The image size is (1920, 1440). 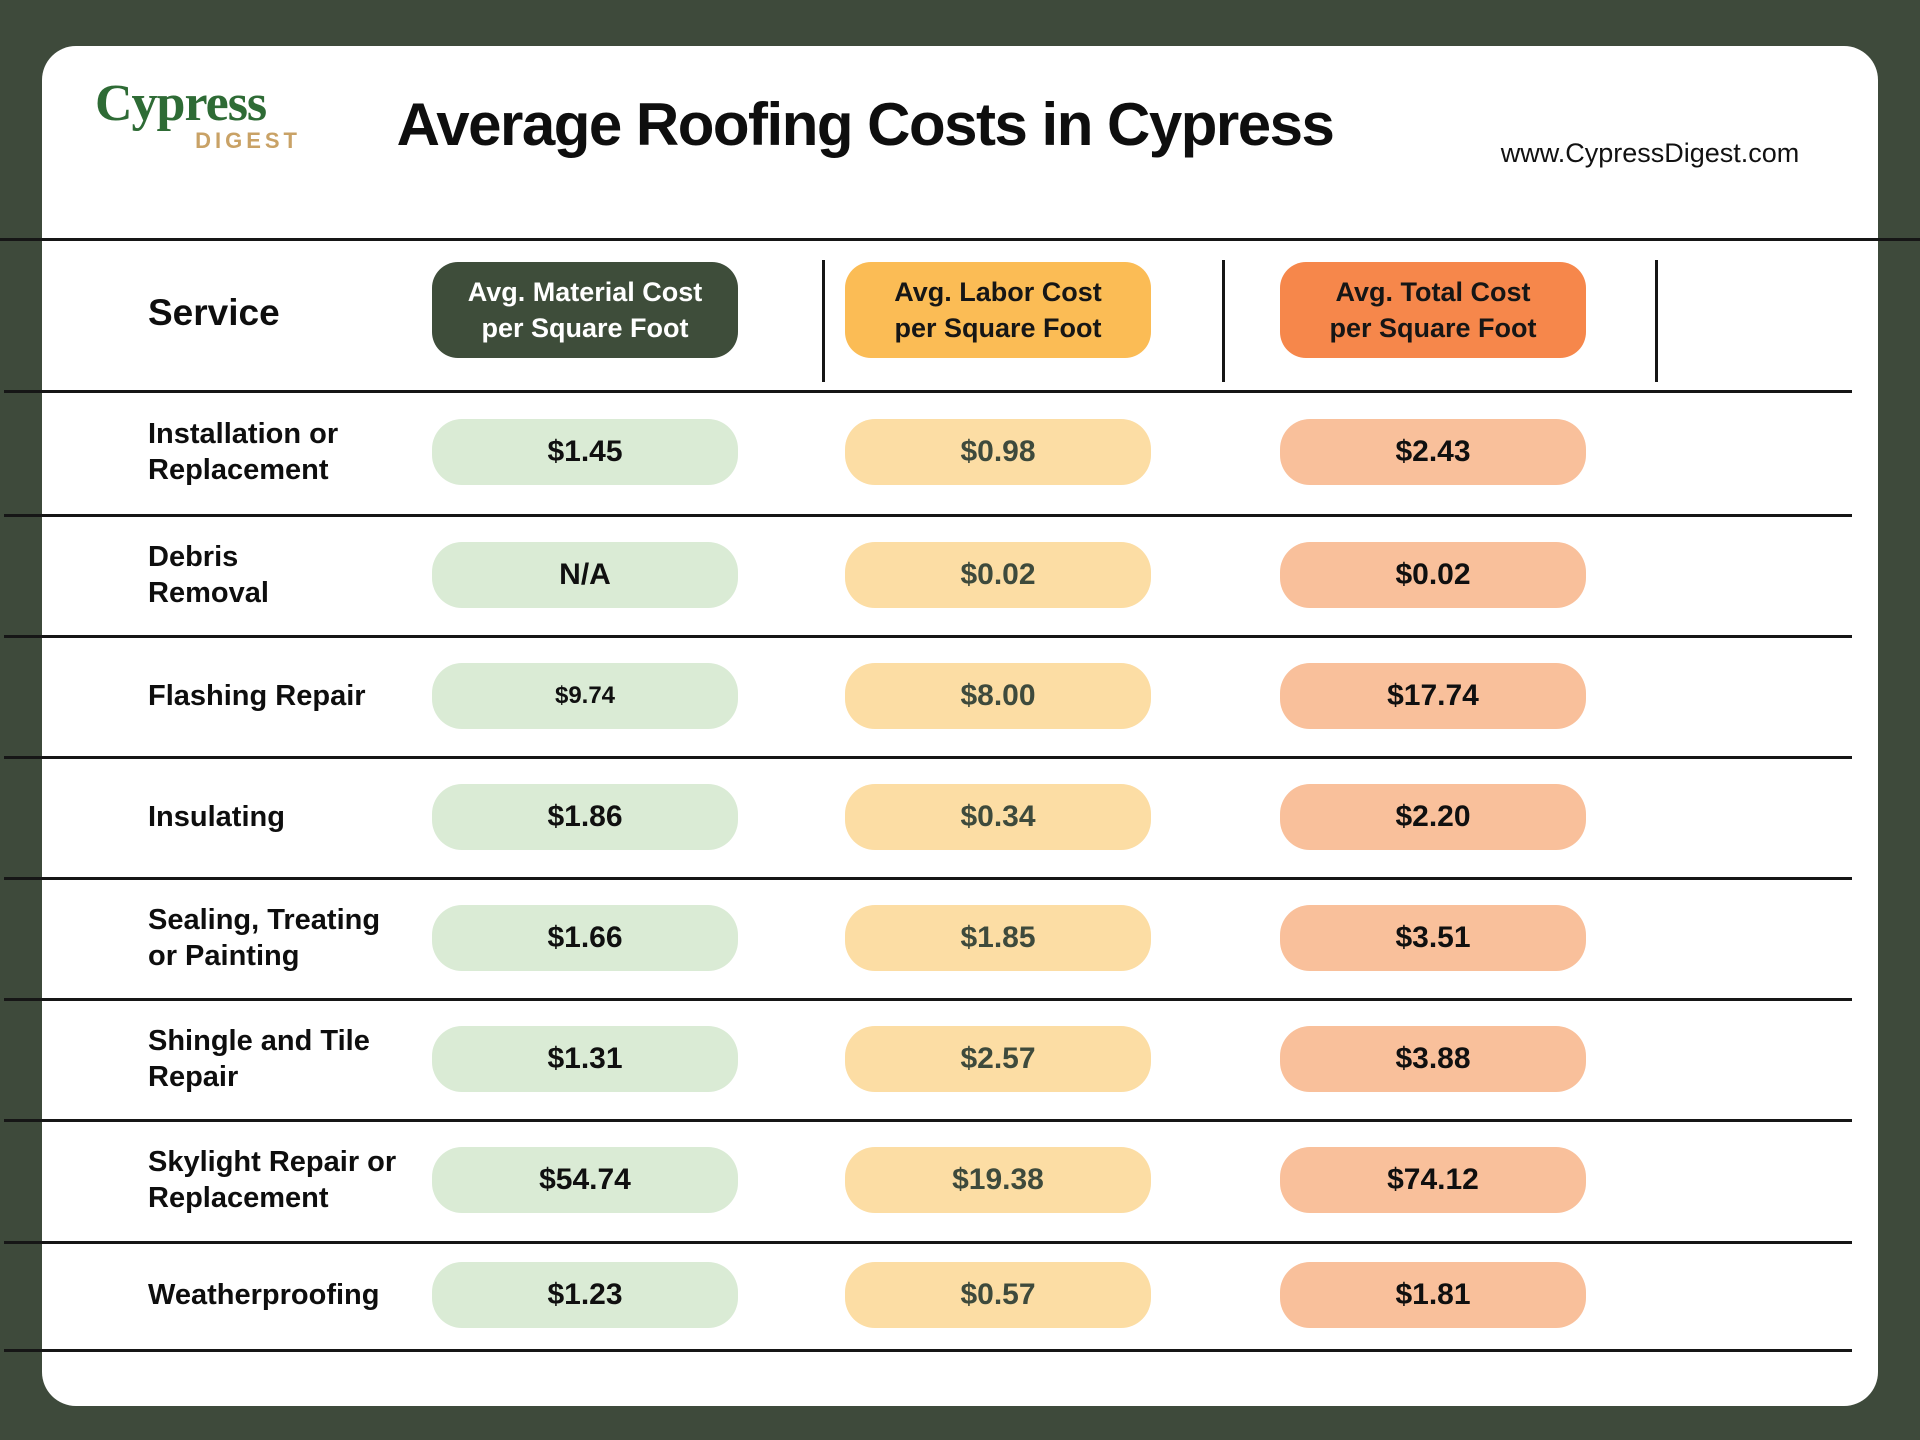 I want to click on total-cost-value: $2.20, so click(x=1433, y=816).